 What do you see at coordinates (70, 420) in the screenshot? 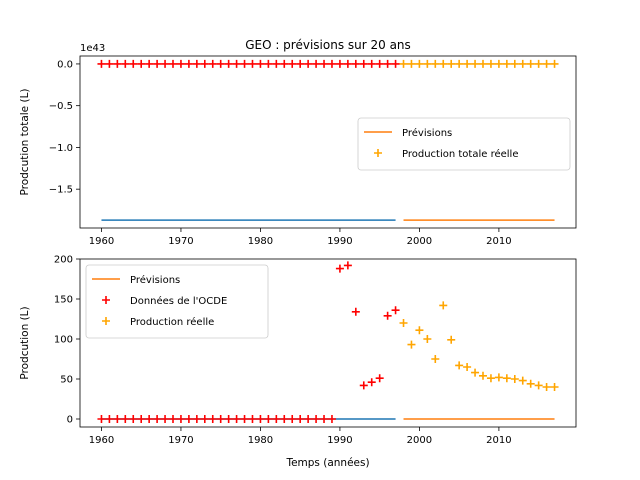
I see `y-tick-label: 0` at bounding box center [70, 420].